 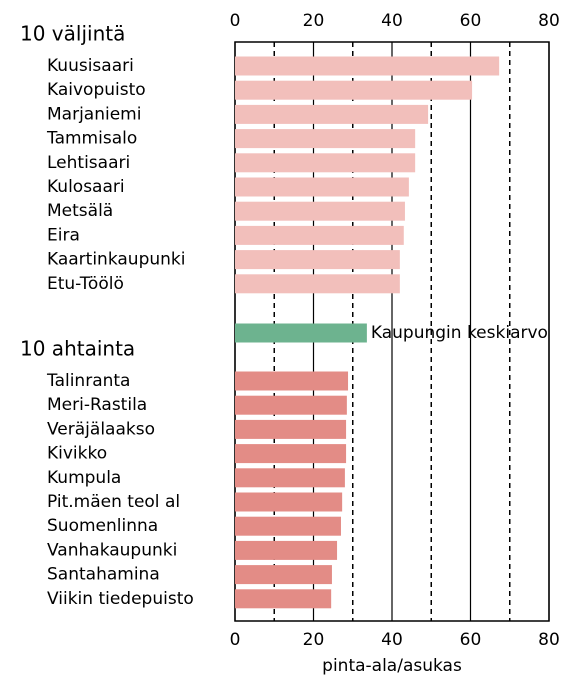 What do you see at coordinates (86, 187) in the screenshot?
I see `y-tick-label: Kulosaari` at bounding box center [86, 187].